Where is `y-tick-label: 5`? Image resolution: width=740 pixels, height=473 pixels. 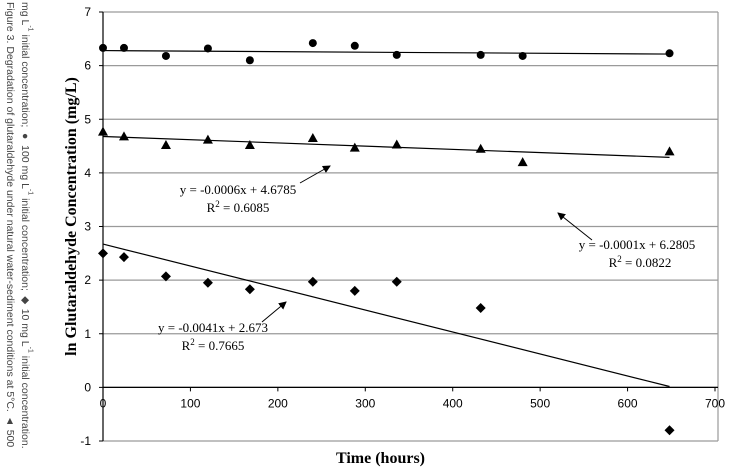 y-tick-label: 5 is located at coordinates (87, 119).